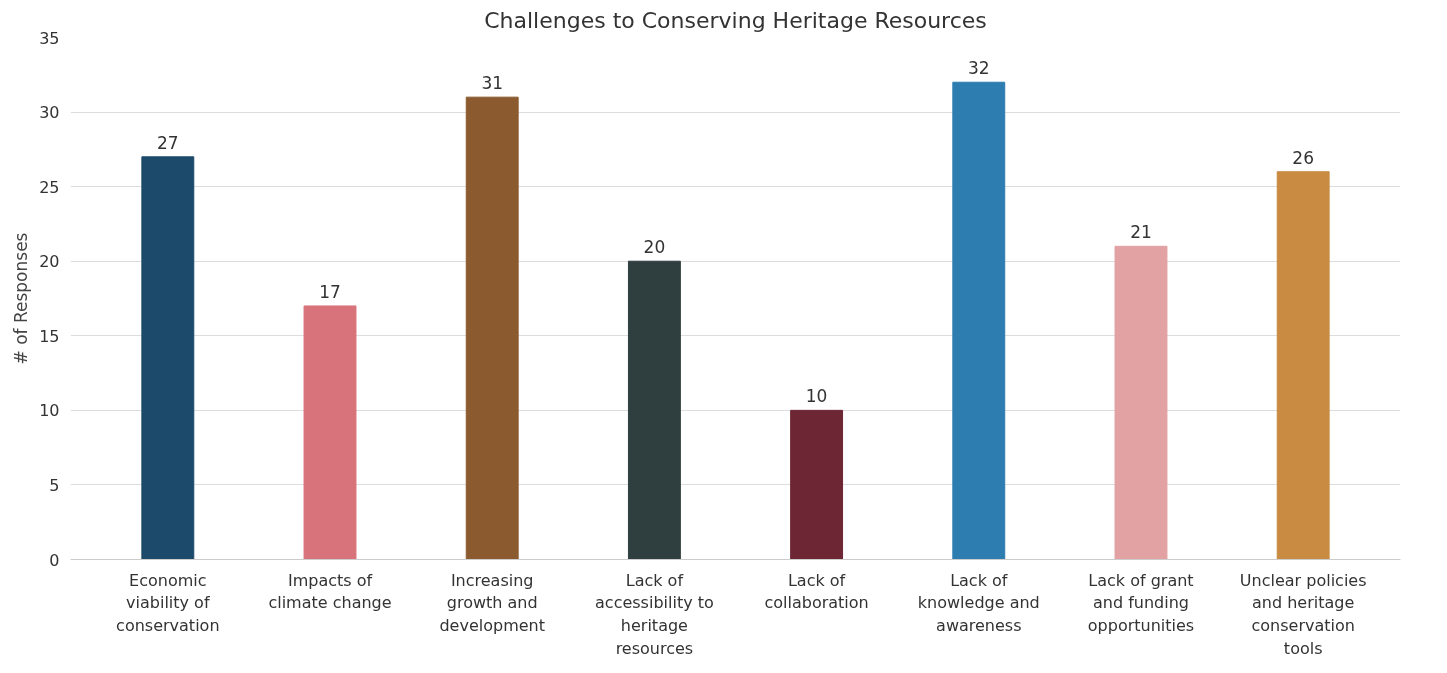 The width and height of the screenshot is (1447, 673). What do you see at coordinates (330, 291) in the screenshot?
I see `data-label: 17` at bounding box center [330, 291].